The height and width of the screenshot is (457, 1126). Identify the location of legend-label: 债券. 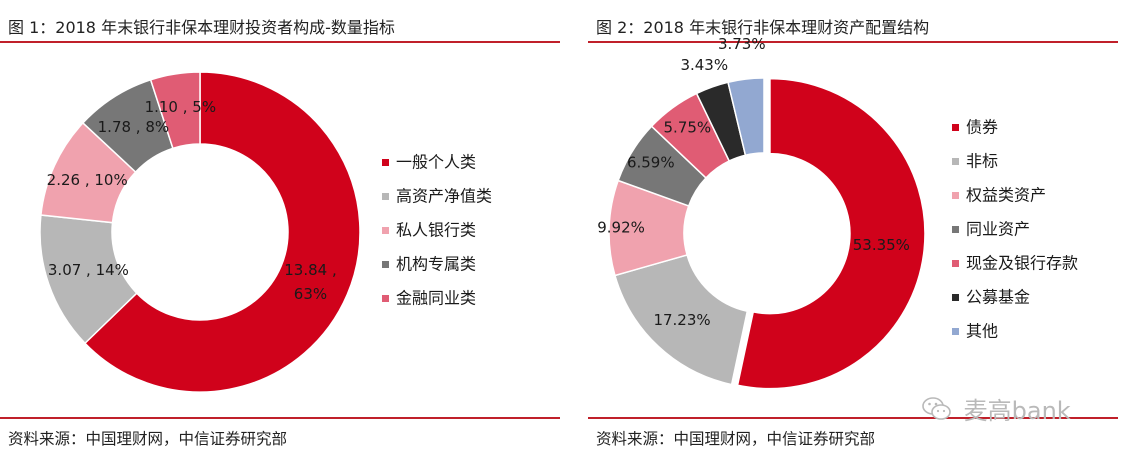
(982, 127).